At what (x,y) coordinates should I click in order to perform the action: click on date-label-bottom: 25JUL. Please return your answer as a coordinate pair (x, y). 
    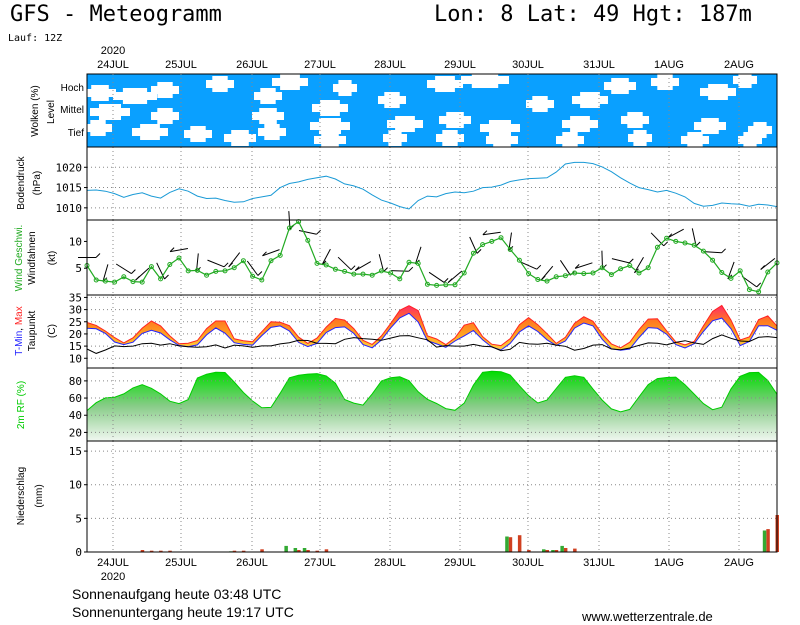
    Looking at the image, I should click on (181, 563).